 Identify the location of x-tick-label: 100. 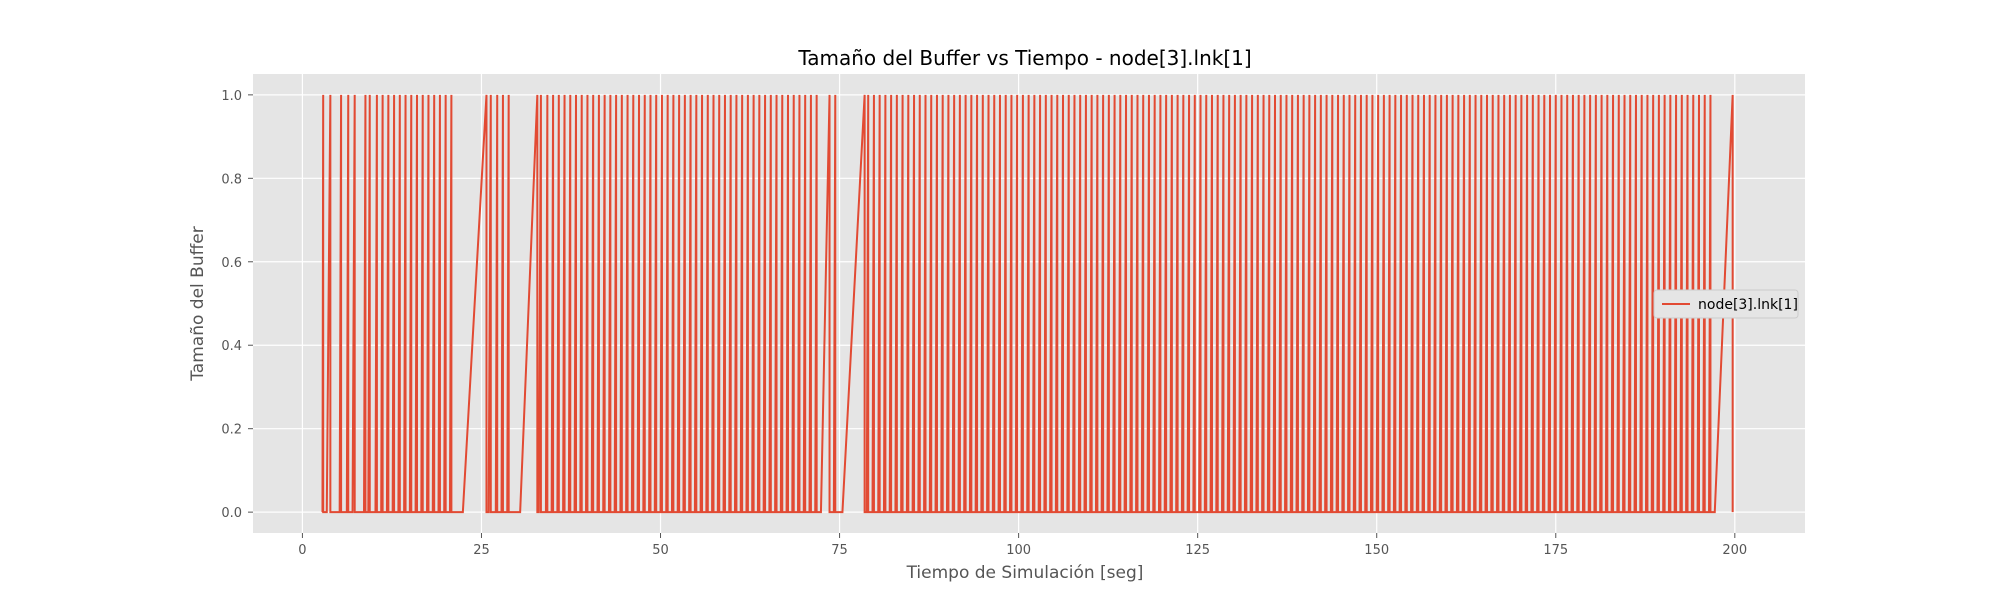
(1018, 550).